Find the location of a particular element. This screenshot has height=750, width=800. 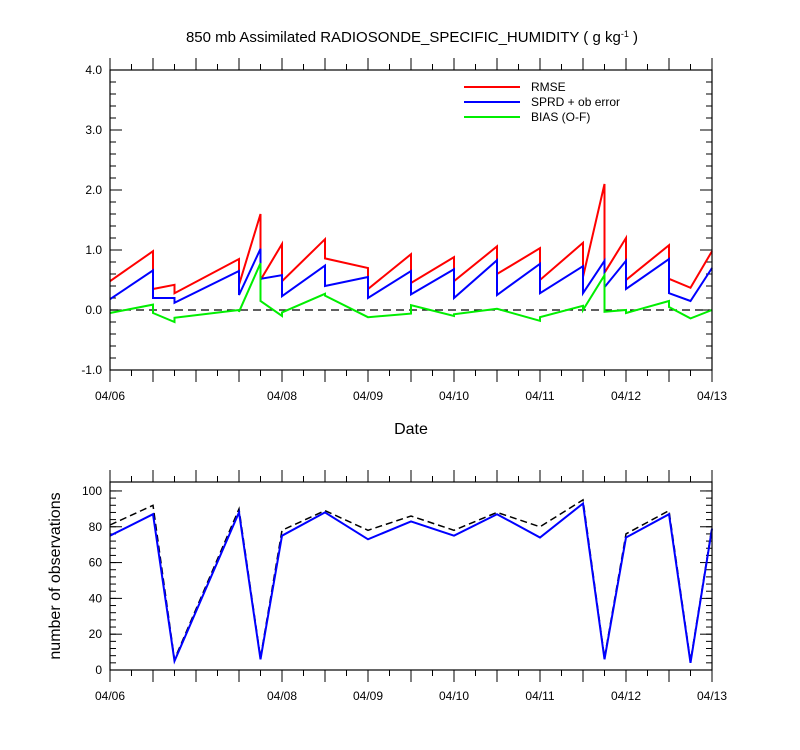

y-tick-label: 0.0 is located at coordinates (93, 310).